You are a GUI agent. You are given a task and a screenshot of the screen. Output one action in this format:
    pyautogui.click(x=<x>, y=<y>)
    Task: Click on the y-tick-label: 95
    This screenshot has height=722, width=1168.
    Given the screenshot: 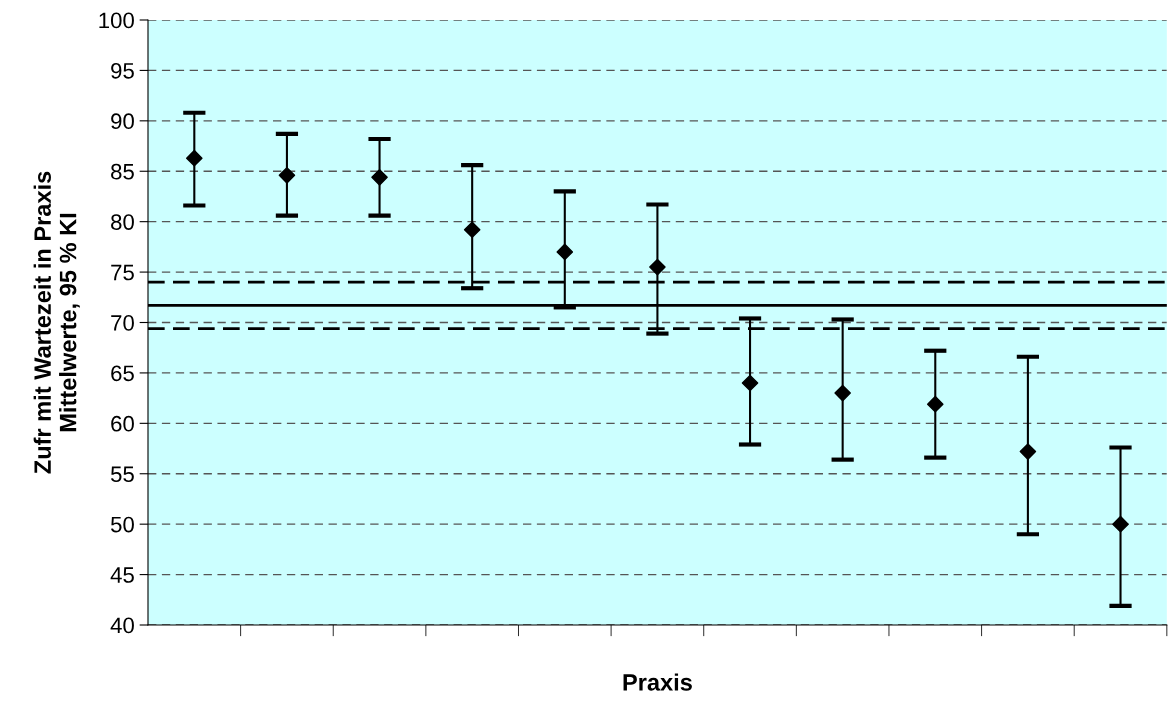 What is the action you would take?
    pyautogui.click(x=122, y=70)
    